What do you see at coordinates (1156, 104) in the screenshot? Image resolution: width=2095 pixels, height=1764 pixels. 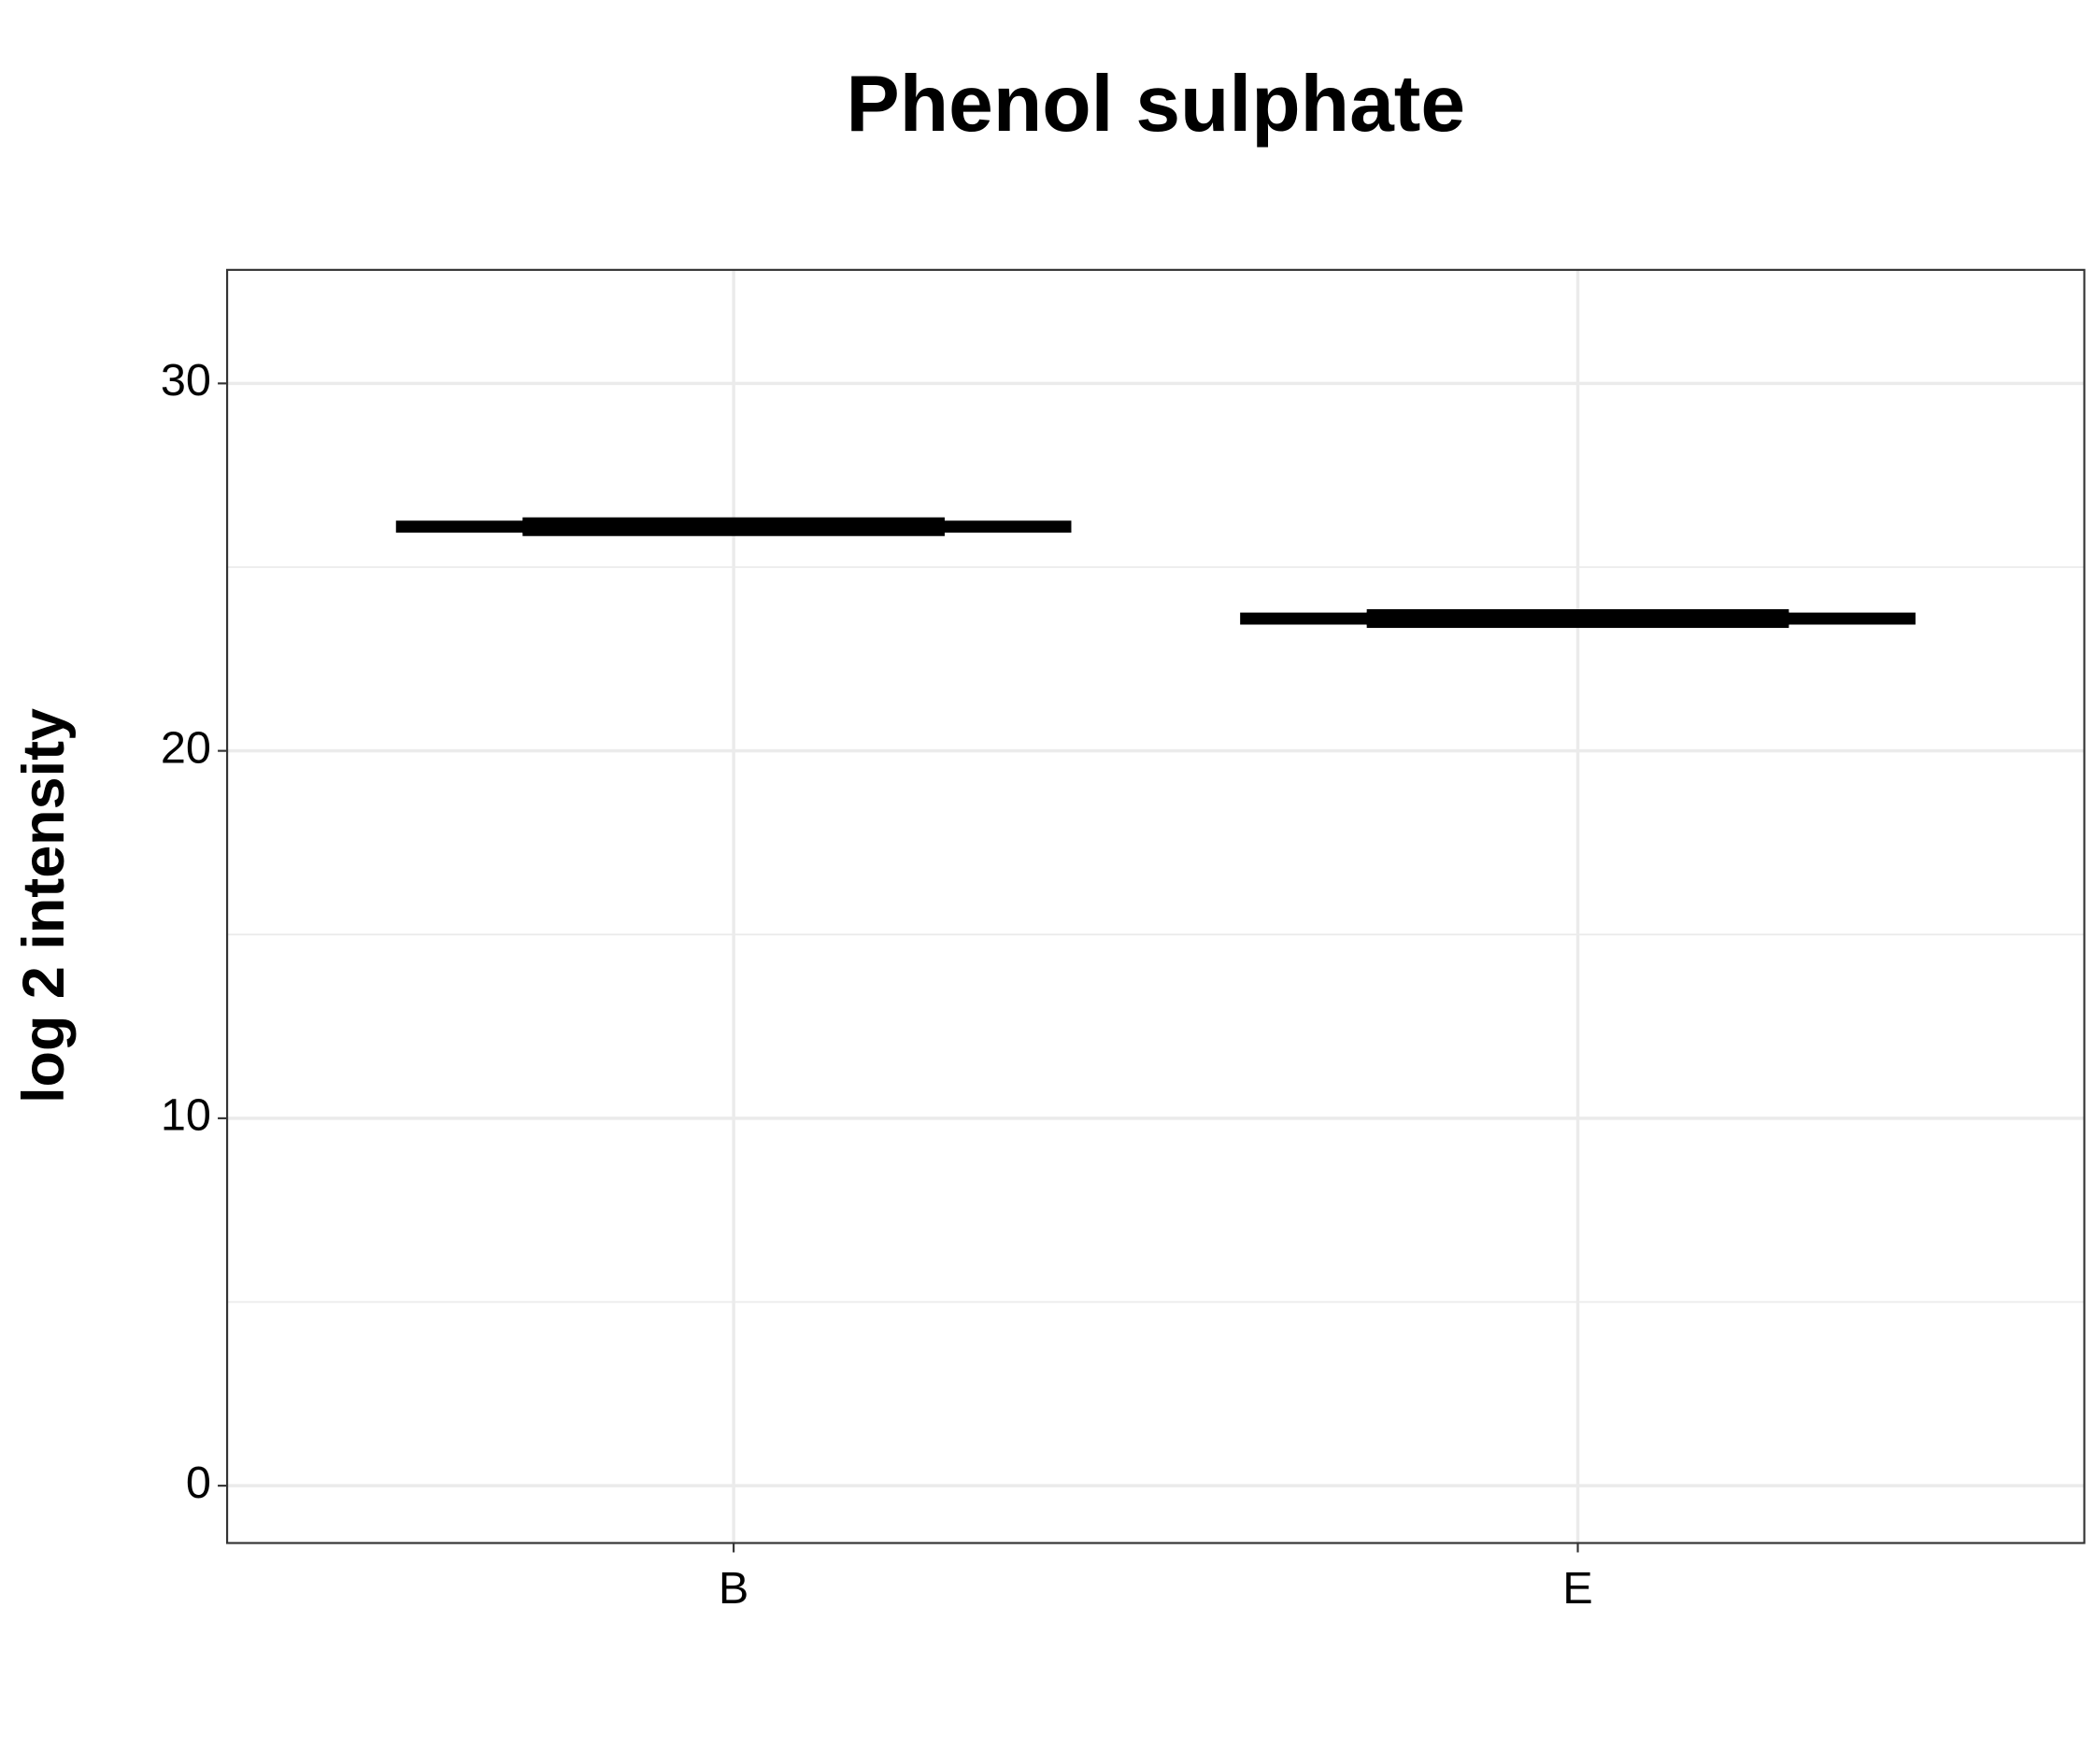 I see `chart-title: Phenol sulphate` at bounding box center [1156, 104].